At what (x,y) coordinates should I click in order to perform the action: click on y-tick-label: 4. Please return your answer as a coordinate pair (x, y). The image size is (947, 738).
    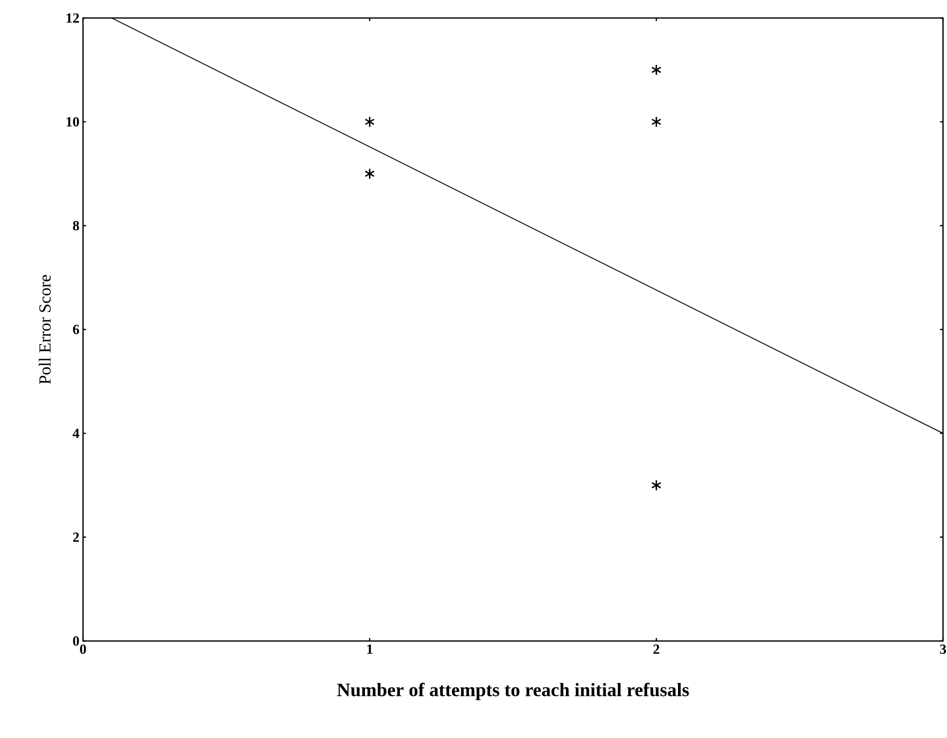
    Looking at the image, I should click on (76, 433).